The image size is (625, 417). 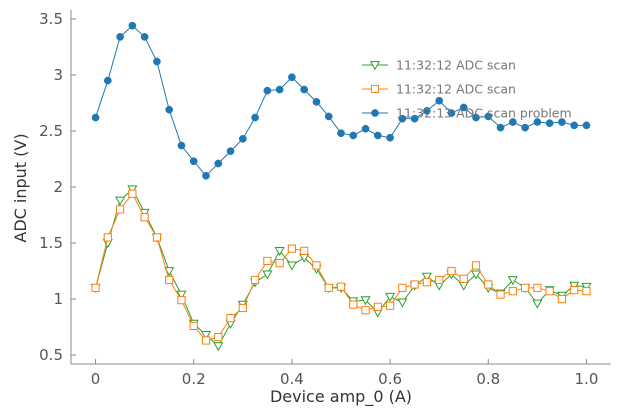 I want to click on legend-label: 11:32:12 ADC scan, so click(x=456, y=89).